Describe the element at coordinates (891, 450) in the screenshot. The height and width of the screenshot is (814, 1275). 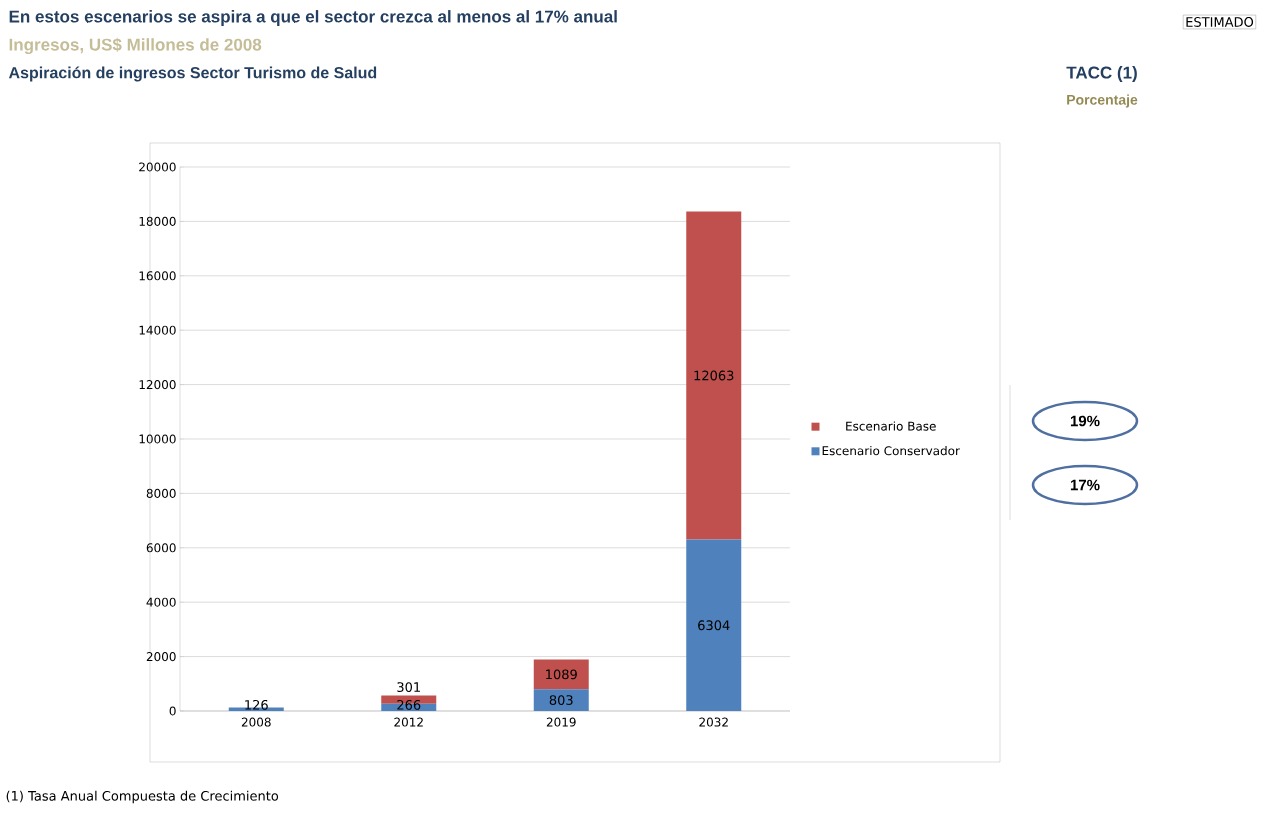
I see `legend-label: Escenario Conservador` at that location.